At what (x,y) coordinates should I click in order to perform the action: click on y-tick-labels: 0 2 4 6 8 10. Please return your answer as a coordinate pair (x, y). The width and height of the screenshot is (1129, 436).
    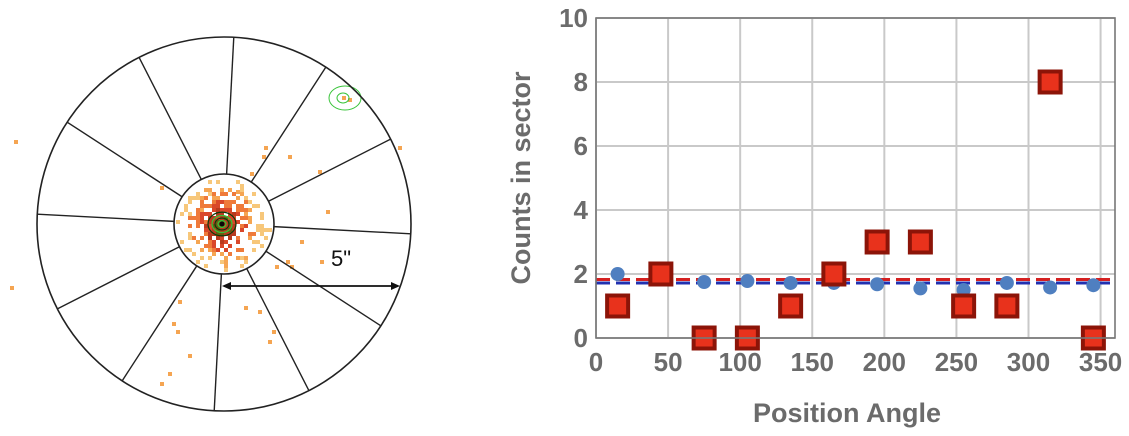
    Looking at the image, I should click on (573, 178).